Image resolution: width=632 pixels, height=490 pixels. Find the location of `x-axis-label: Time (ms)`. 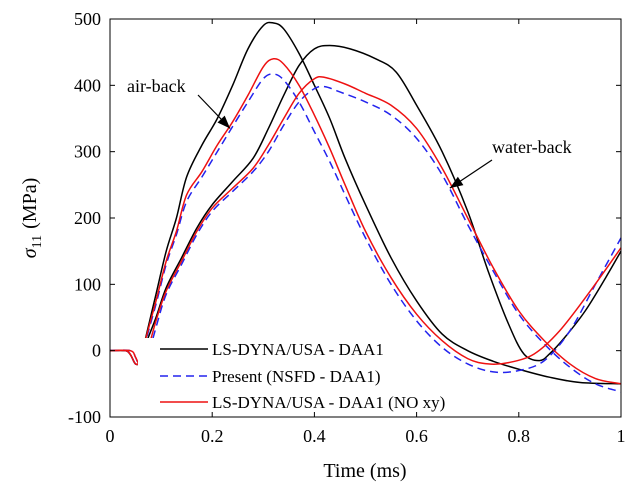

x-axis-label: Time (ms) is located at coordinates (364, 471).